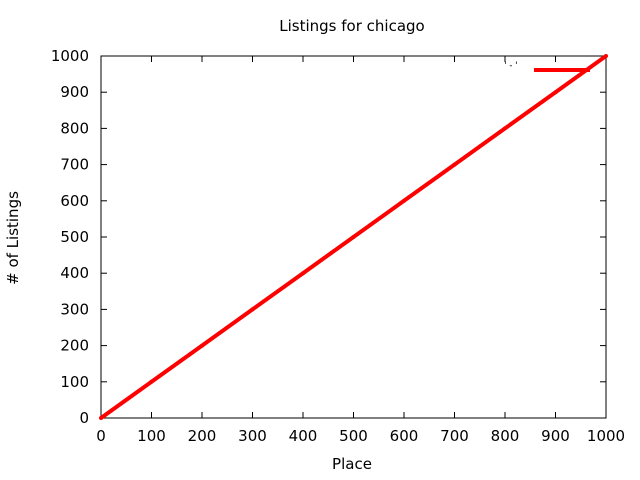 This screenshot has height=480, width=640. I want to click on y-tick-label: 200, so click(74, 346).